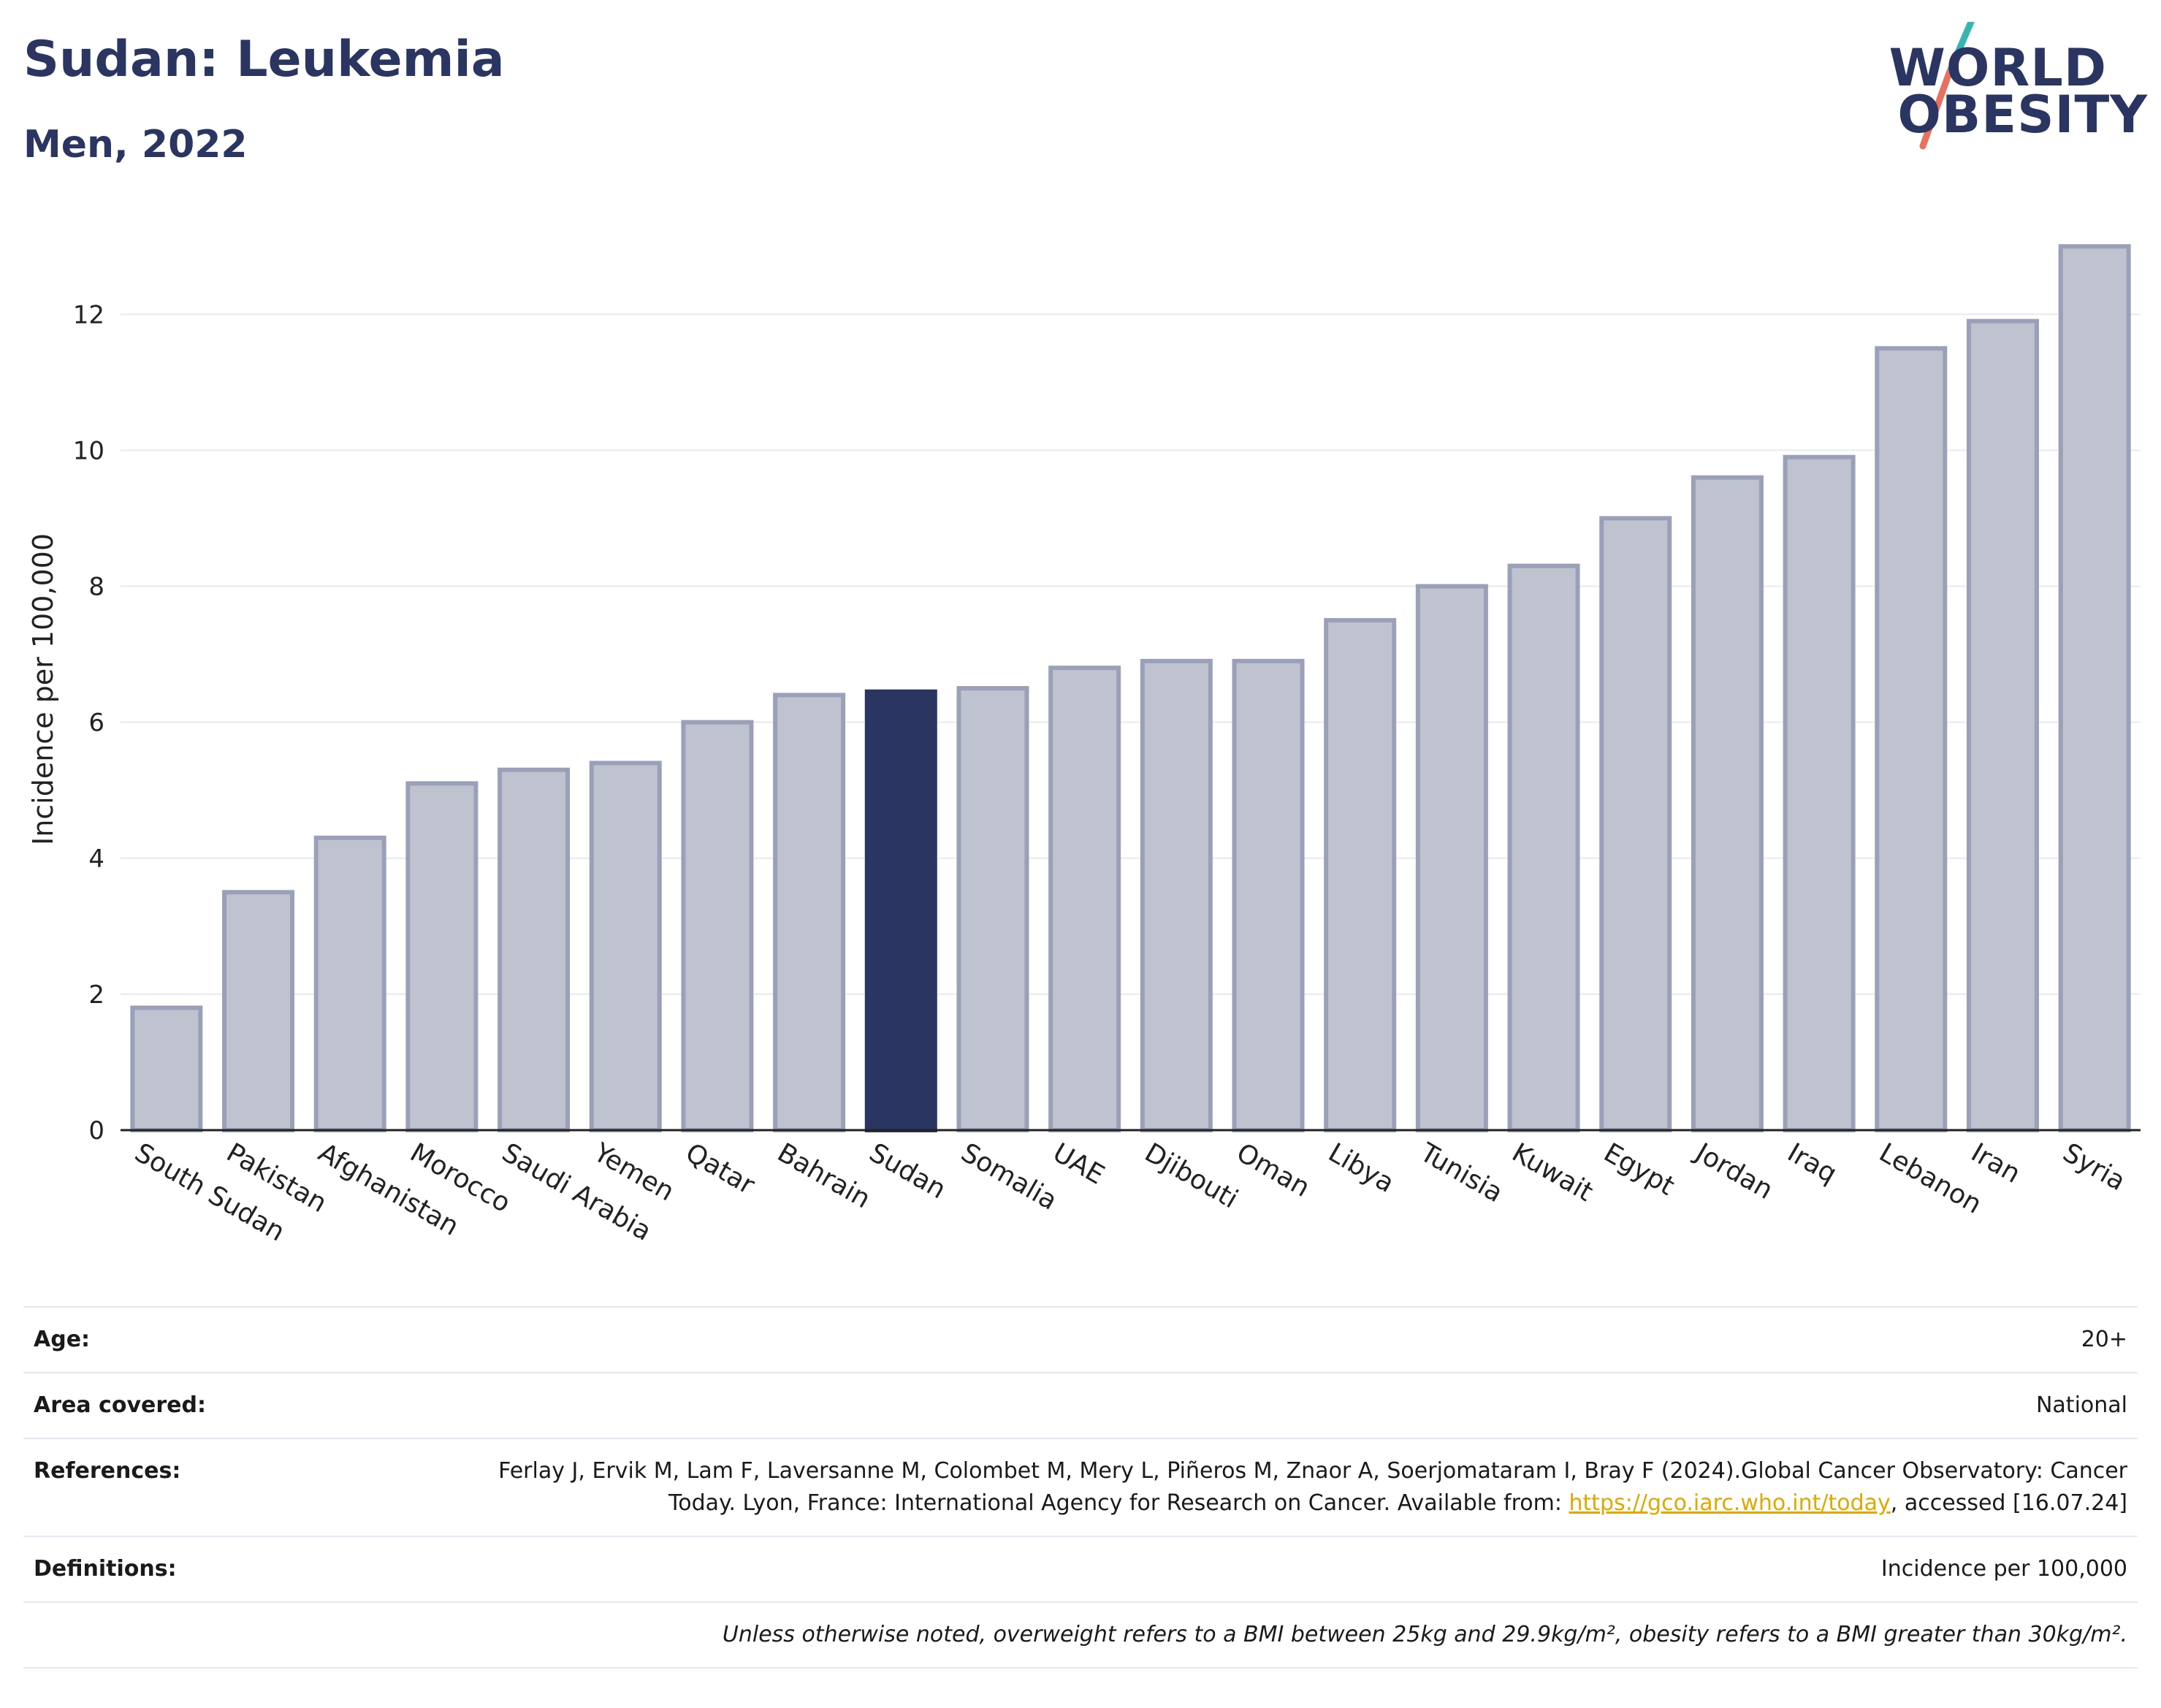 Image resolution: width=2161 pixels, height=1708 pixels. What do you see at coordinates (258, 1011) in the screenshot?
I see `bar-pakistan` at bounding box center [258, 1011].